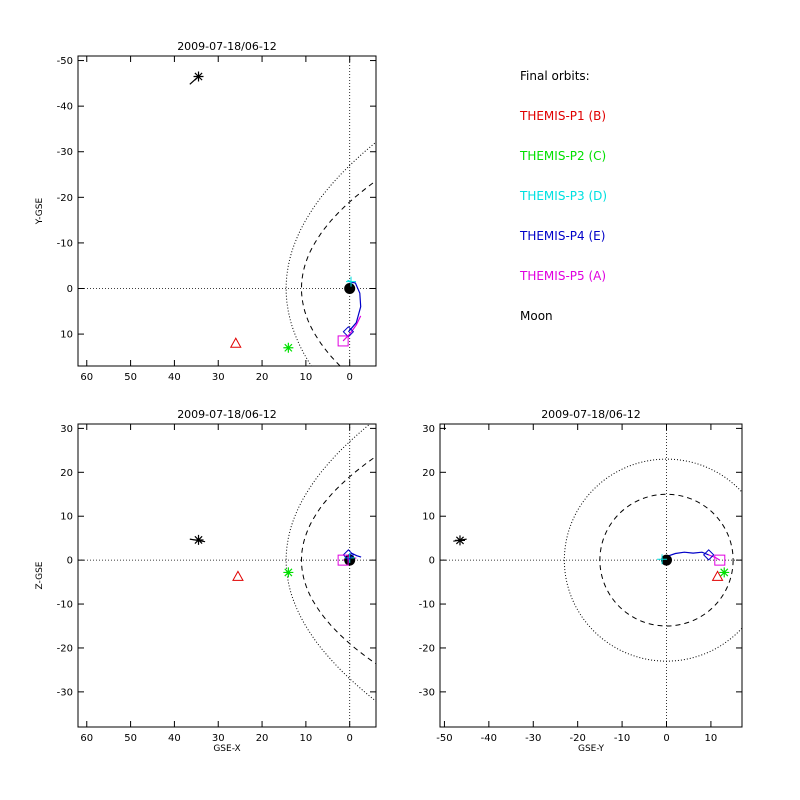 The width and height of the screenshot is (800, 800). Describe the element at coordinates (536, 316) in the screenshot. I see `legend-item-moon: Moon` at that location.